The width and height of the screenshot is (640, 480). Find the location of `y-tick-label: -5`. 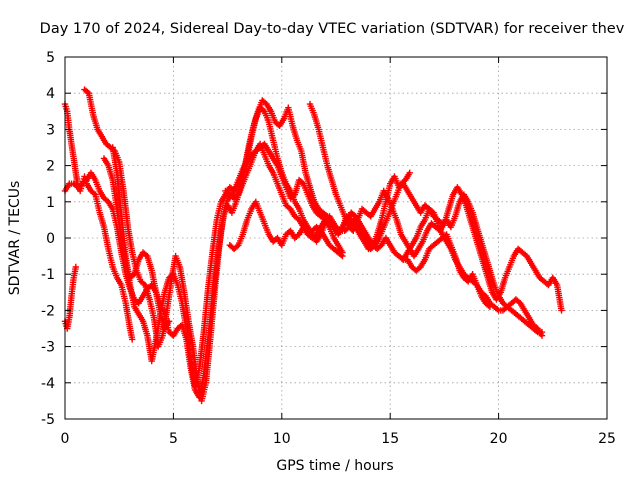

y-tick-label: -5 is located at coordinates (48, 420).